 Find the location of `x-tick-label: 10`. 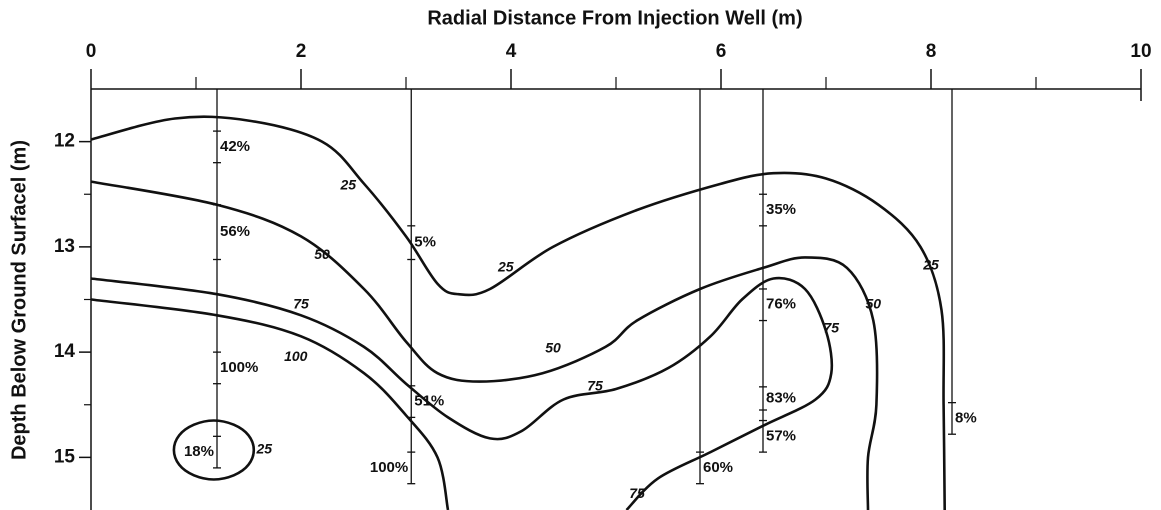

x-tick-label: 10 is located at coordinates (1140, 51).